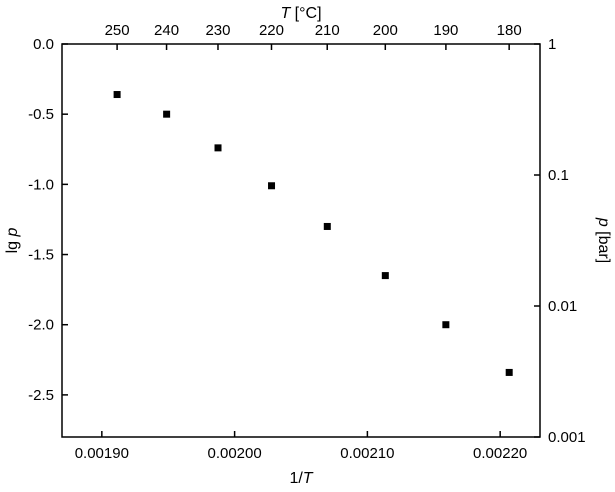 The height and width of the screenshot is (492, 615). What do you see at coordinates (445, 30) in the screenshot?
I see `top-tick-label: 190` at bounding box center [445, 30].